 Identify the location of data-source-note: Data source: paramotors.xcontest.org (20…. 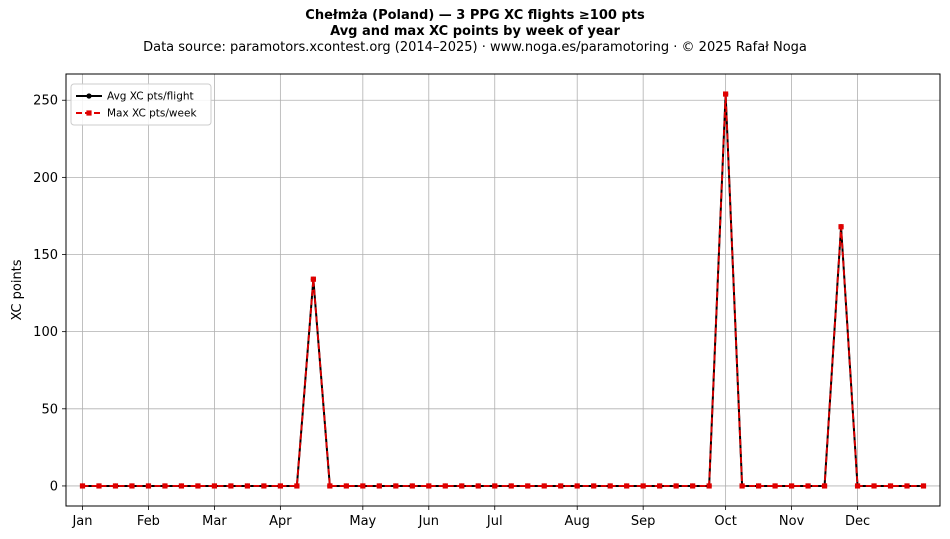
(475, 47).